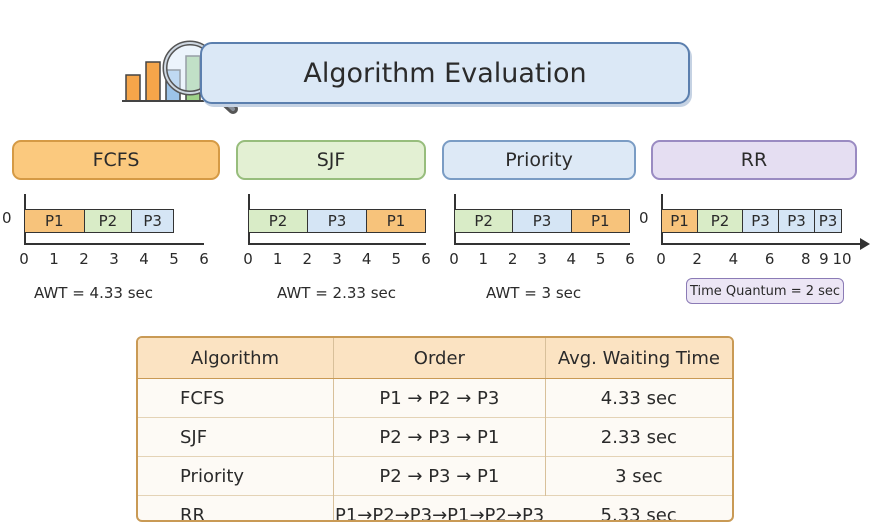 This screenshot has height=532, width=882. I want to click on axis-arrow-icon, so click(865, 244).